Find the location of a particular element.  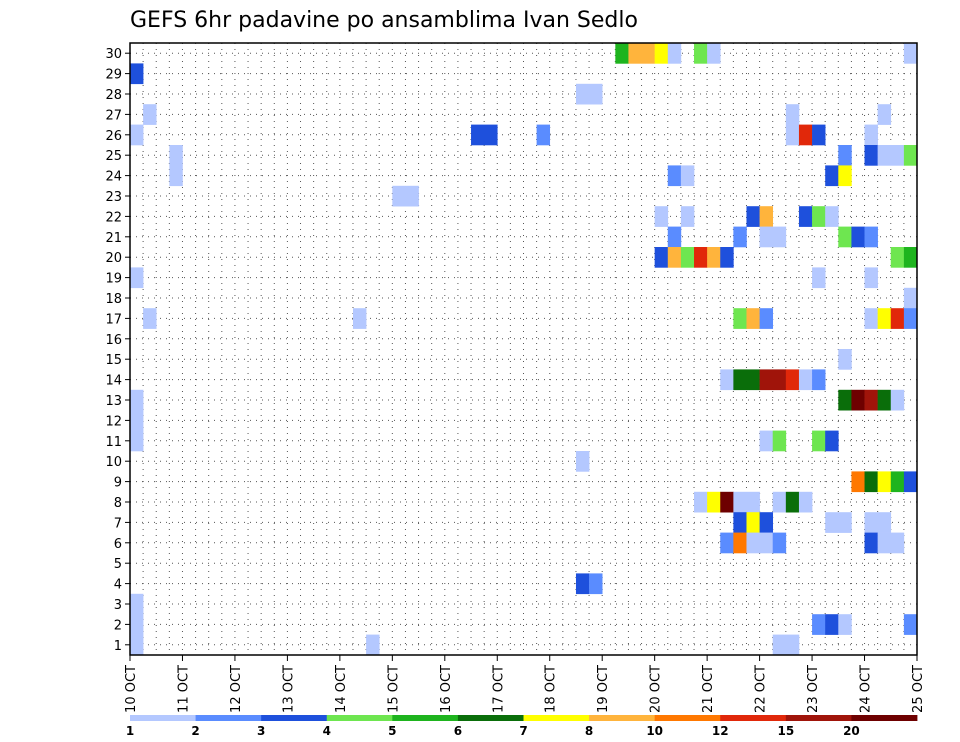

colorbar-label: 15 is located at coordinates (785, 731).